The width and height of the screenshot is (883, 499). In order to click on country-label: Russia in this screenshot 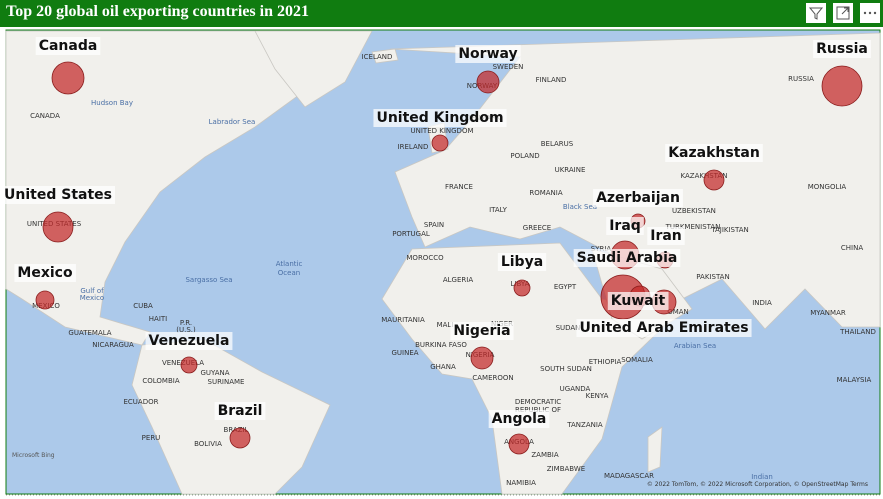, I will do `click(842, 49)`.